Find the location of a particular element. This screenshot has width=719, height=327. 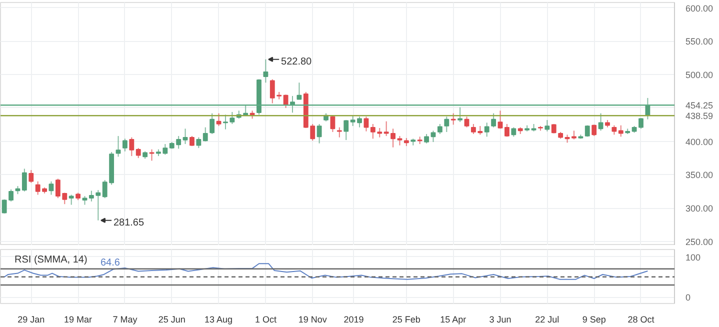

x-tick-label: 13 Aug is located at coordinates (218, 319).